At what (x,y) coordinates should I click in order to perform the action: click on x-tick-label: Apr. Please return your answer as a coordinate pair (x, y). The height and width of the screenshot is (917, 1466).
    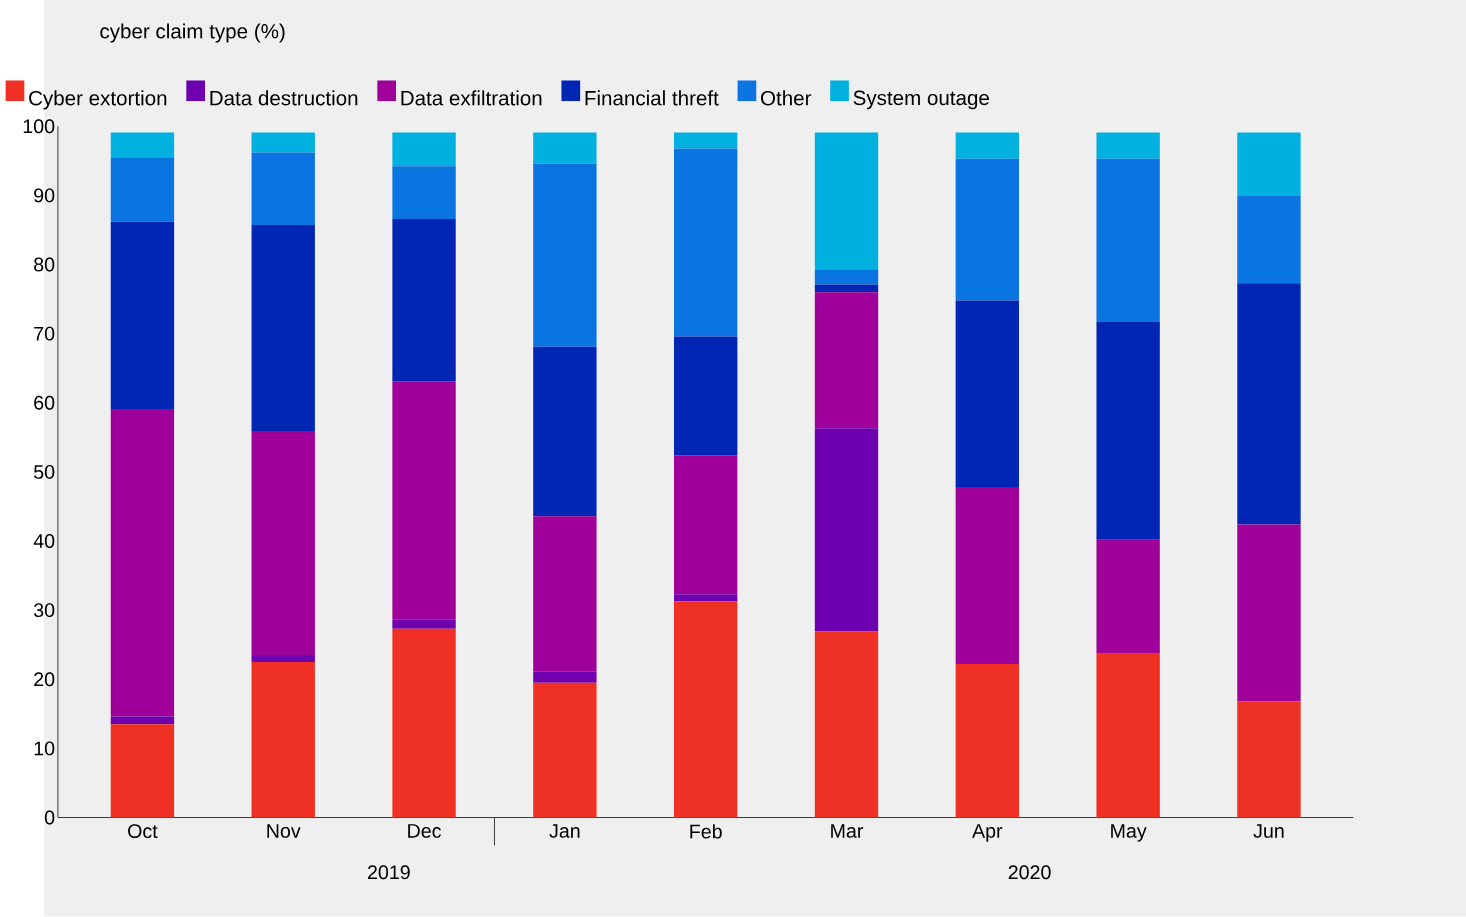
    Looking at the image, I should click on (987, 833).